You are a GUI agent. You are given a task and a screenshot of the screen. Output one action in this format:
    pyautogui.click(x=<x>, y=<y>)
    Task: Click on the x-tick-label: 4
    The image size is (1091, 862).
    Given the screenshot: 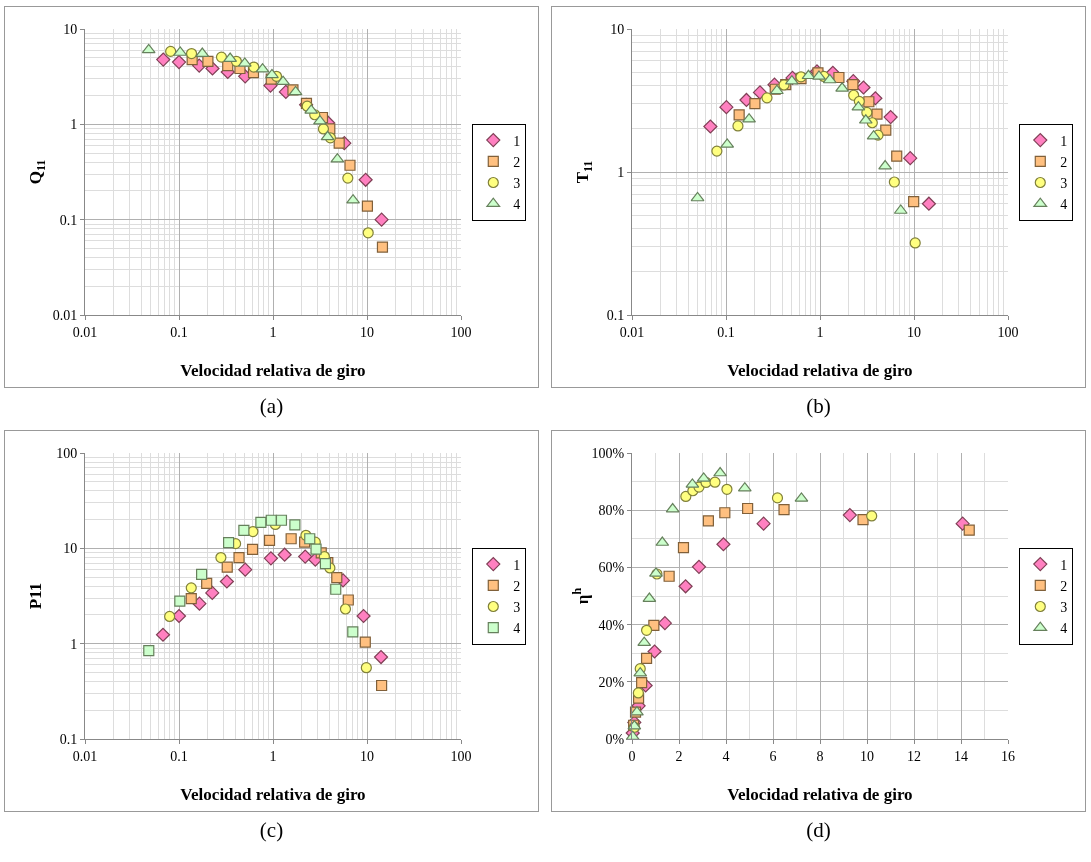 What is the action you would take?
    pyautogui.click(x=726, y=756)
    